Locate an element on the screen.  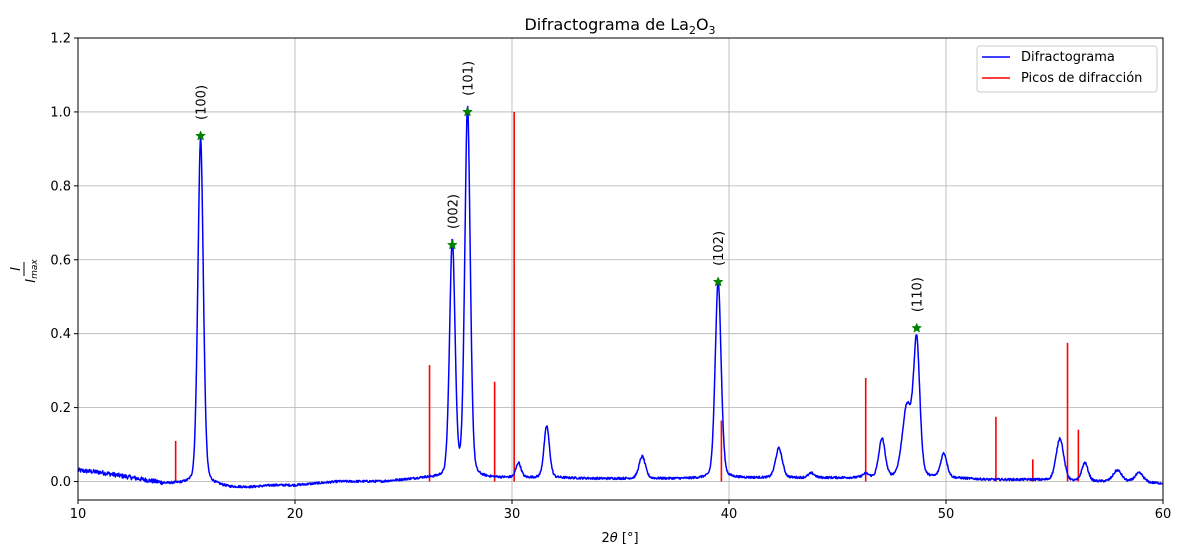
x-axis-label: 2θ [°] is located at coordinates (619, 538).